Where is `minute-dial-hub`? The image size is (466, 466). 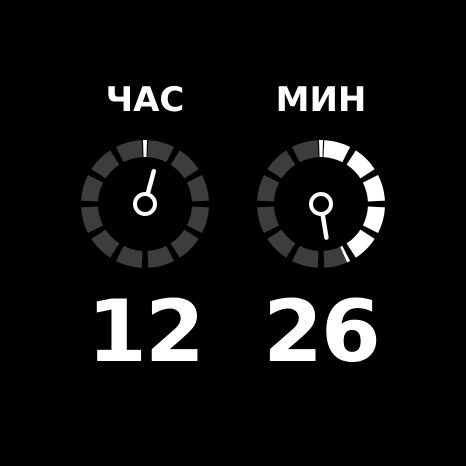
minute-dial-hub is located at coordinates (321, 204).